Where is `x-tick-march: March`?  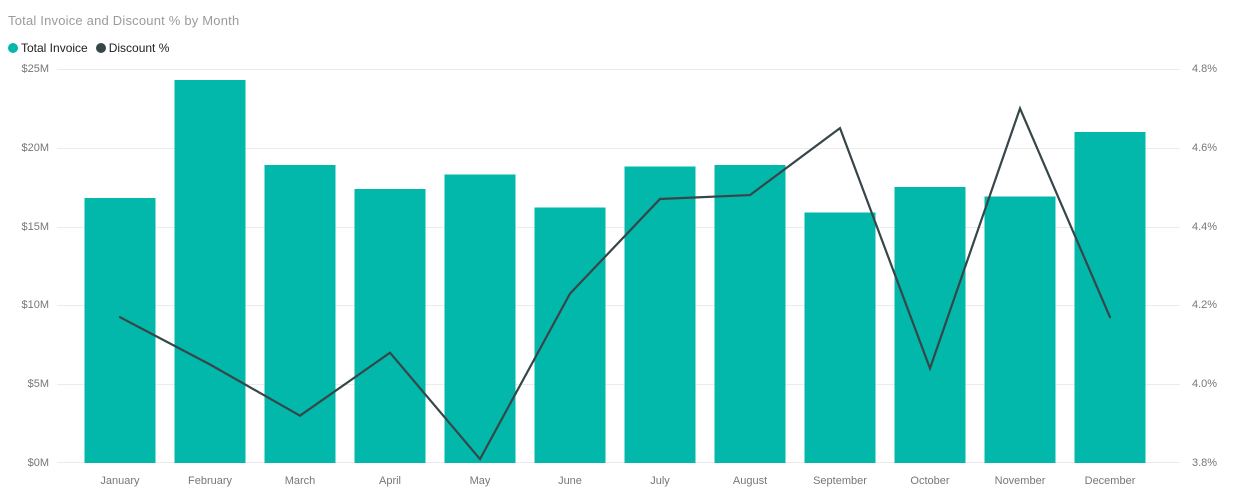 x-tick-march: March is located at coordinates (300, 481).